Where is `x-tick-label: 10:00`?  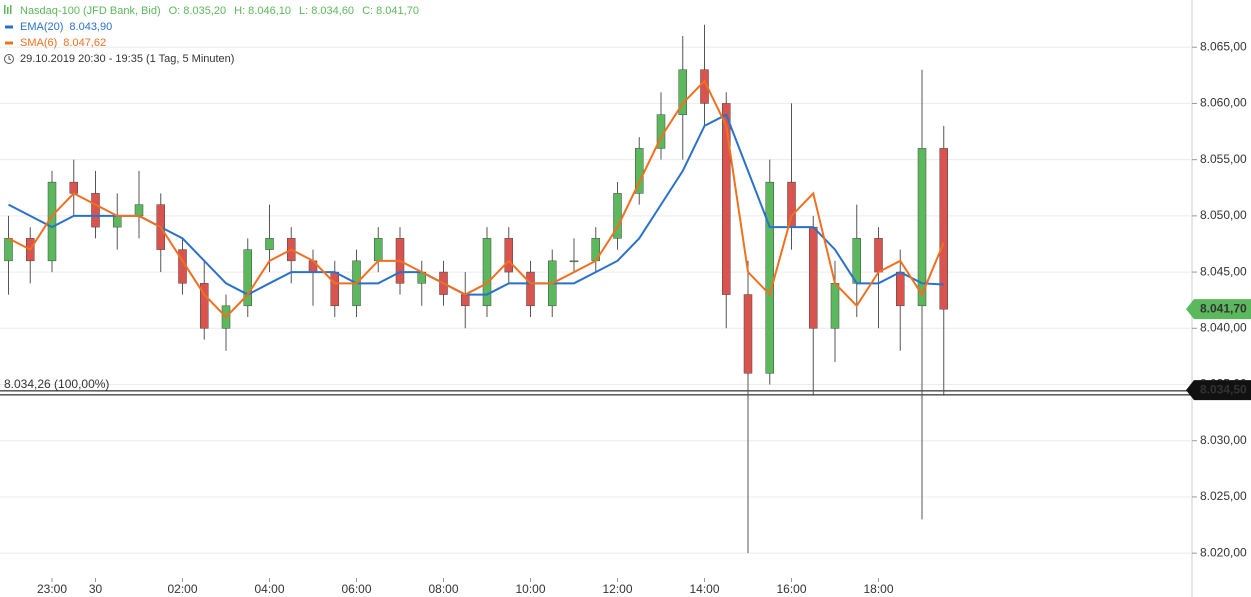
x-tick-label: 10:00 is located at coordinates (530, 589).